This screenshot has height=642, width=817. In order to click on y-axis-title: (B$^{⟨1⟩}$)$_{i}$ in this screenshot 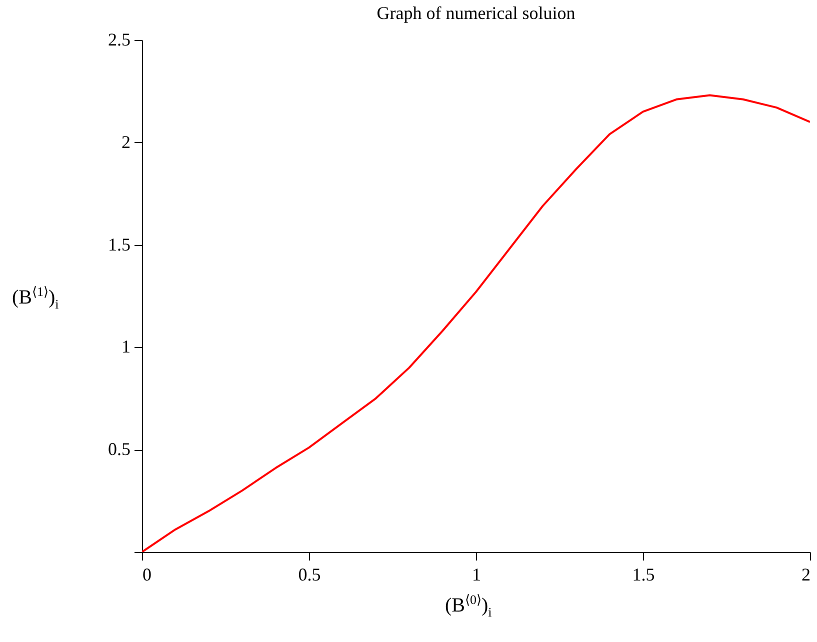, I will do `click(35, 298)`.